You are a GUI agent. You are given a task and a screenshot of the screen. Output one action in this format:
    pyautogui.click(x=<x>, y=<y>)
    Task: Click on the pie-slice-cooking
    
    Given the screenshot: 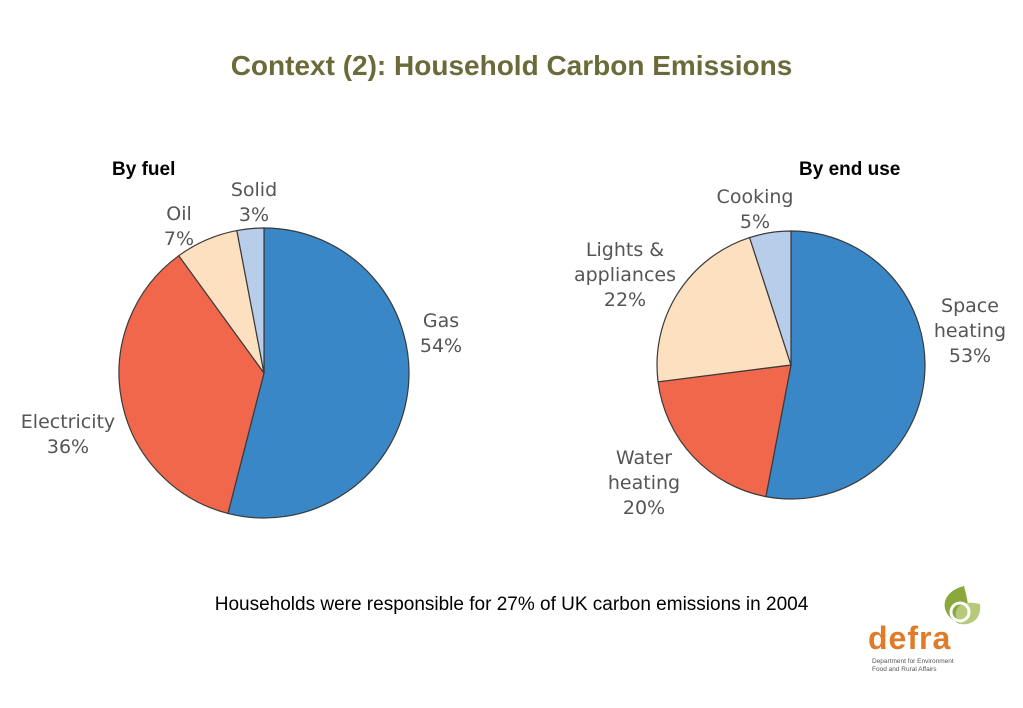 What is the action you would take?
    pyautogui.click(x=770, y=298)
    